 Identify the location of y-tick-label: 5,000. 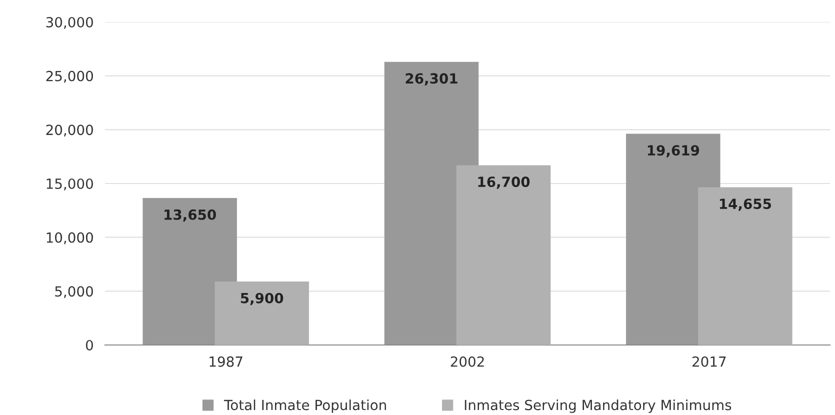
(74, 292).